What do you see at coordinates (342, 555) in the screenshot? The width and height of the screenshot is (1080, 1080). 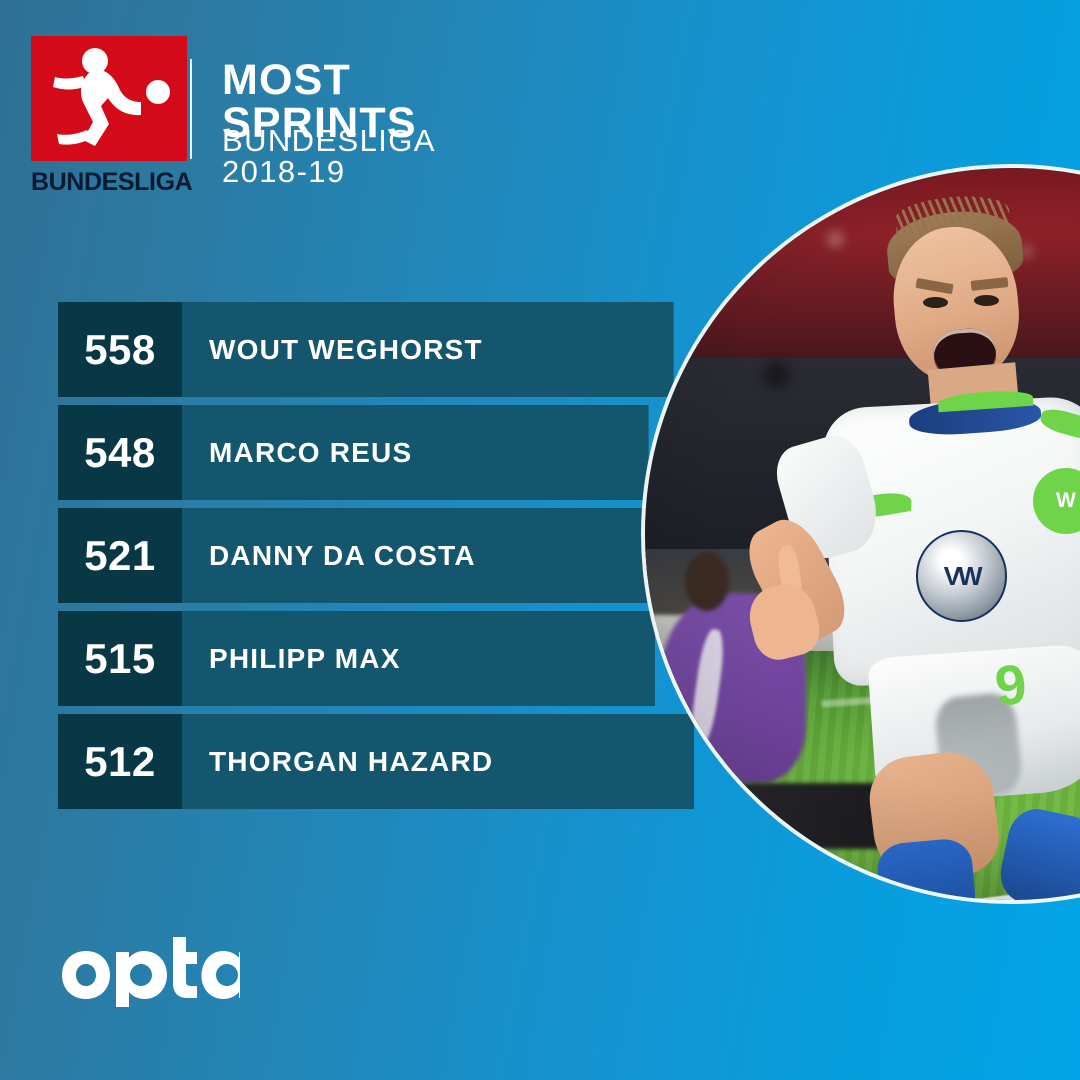 I see `row-player-name: DANNY DA COSTA` at bounding box center [342, 555].